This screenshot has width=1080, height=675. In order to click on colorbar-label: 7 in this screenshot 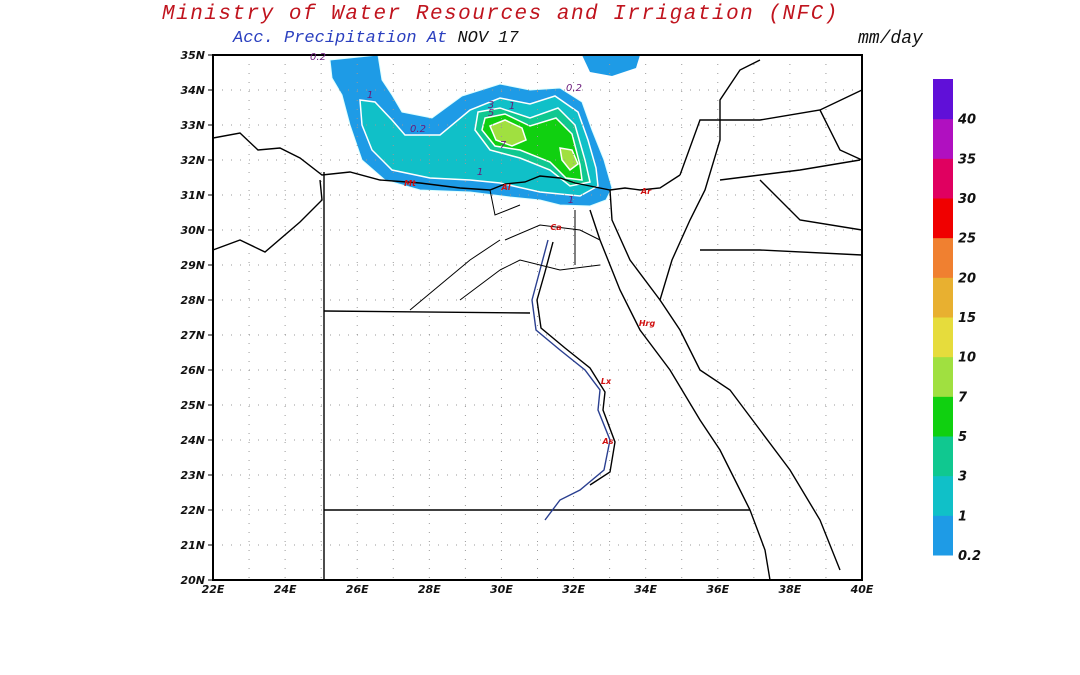, I will do `click(963, 397)`.